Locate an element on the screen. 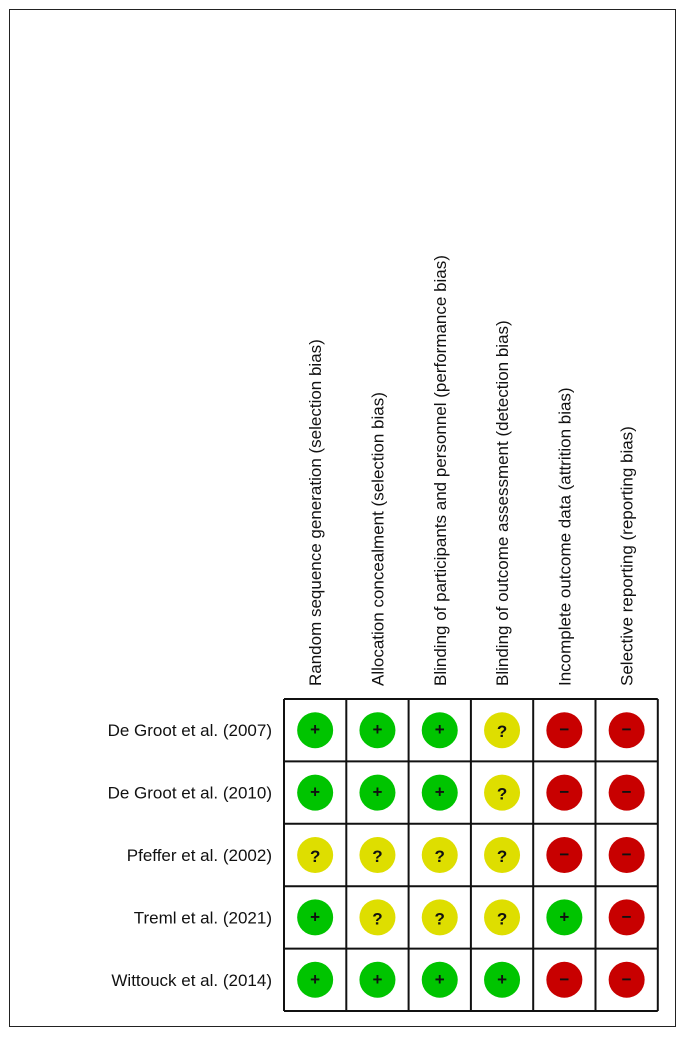 This screenshot has width=686, height=1037. row-label: Treml et al. (2021) is located at coordinates (203, 917).